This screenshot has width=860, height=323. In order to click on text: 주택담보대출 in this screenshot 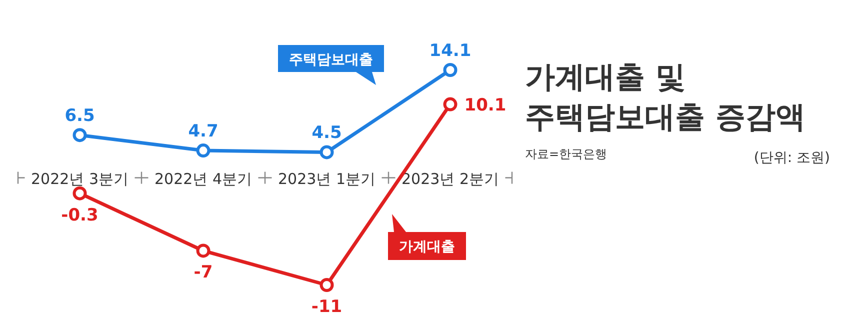, I will do `click(331, 60)`.